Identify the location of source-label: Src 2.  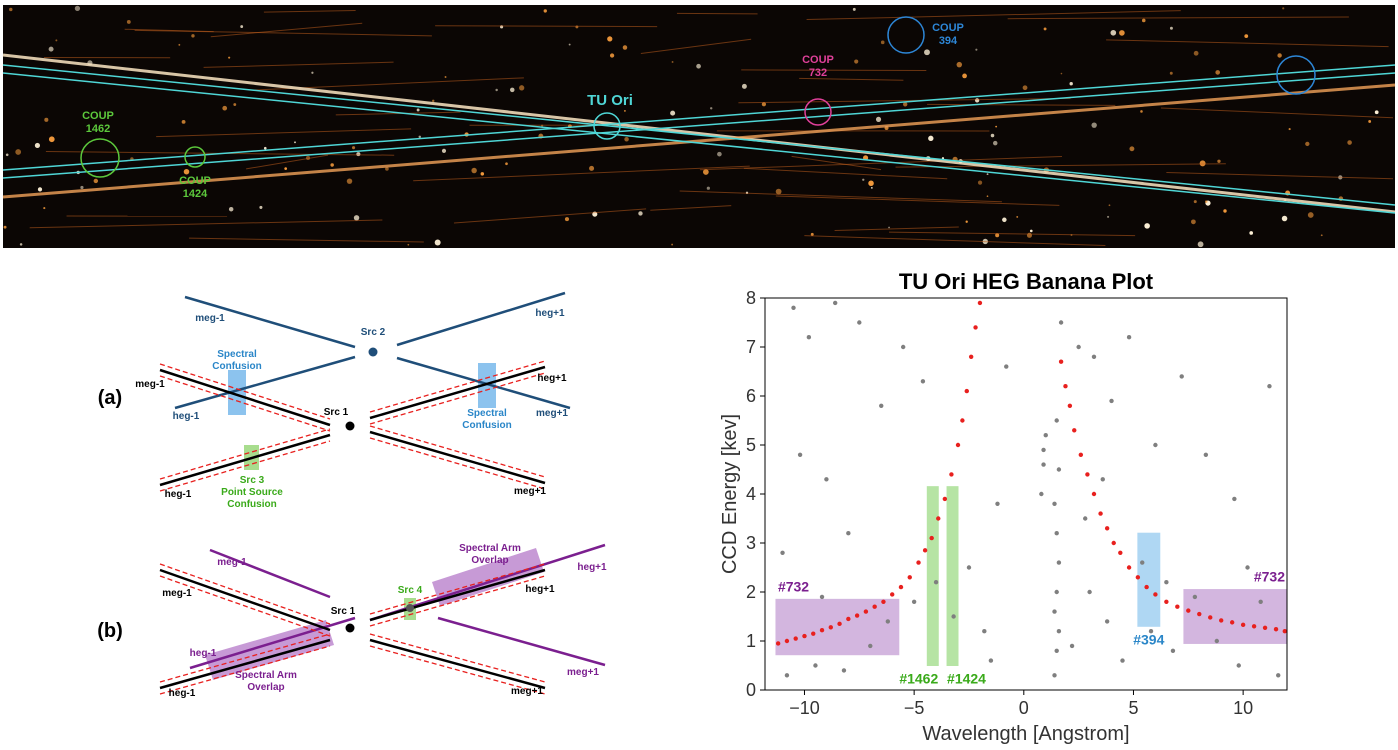
(373, 332).